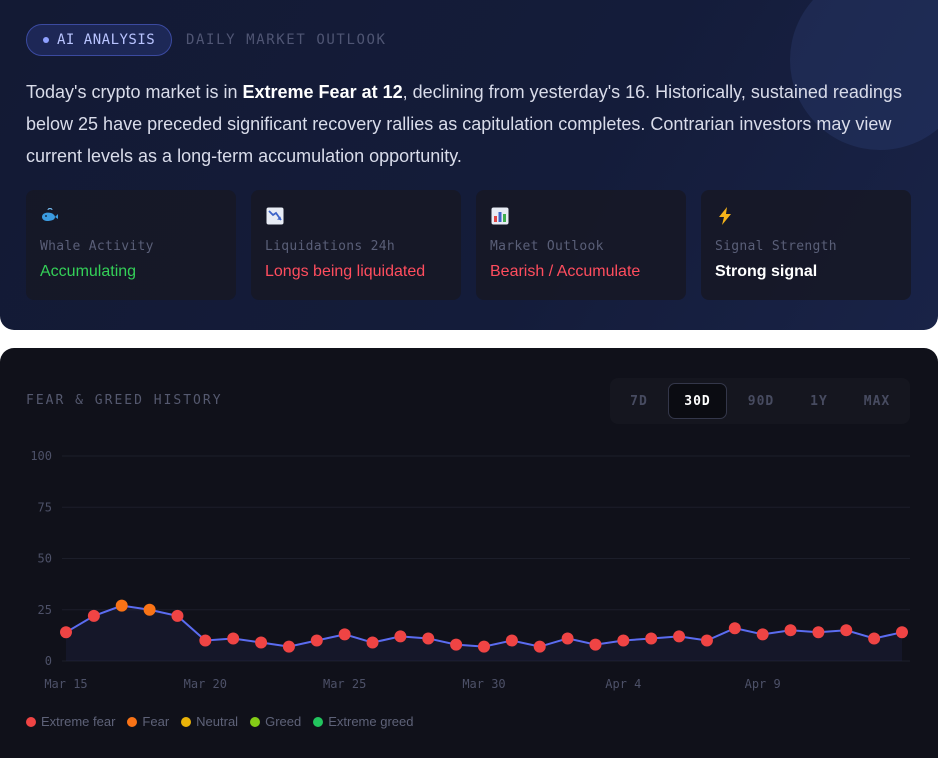  What do you see at coordinates (877, 401) in the screenshot?
I see `range-button-max: MAX` at bounding box center [877, 401].